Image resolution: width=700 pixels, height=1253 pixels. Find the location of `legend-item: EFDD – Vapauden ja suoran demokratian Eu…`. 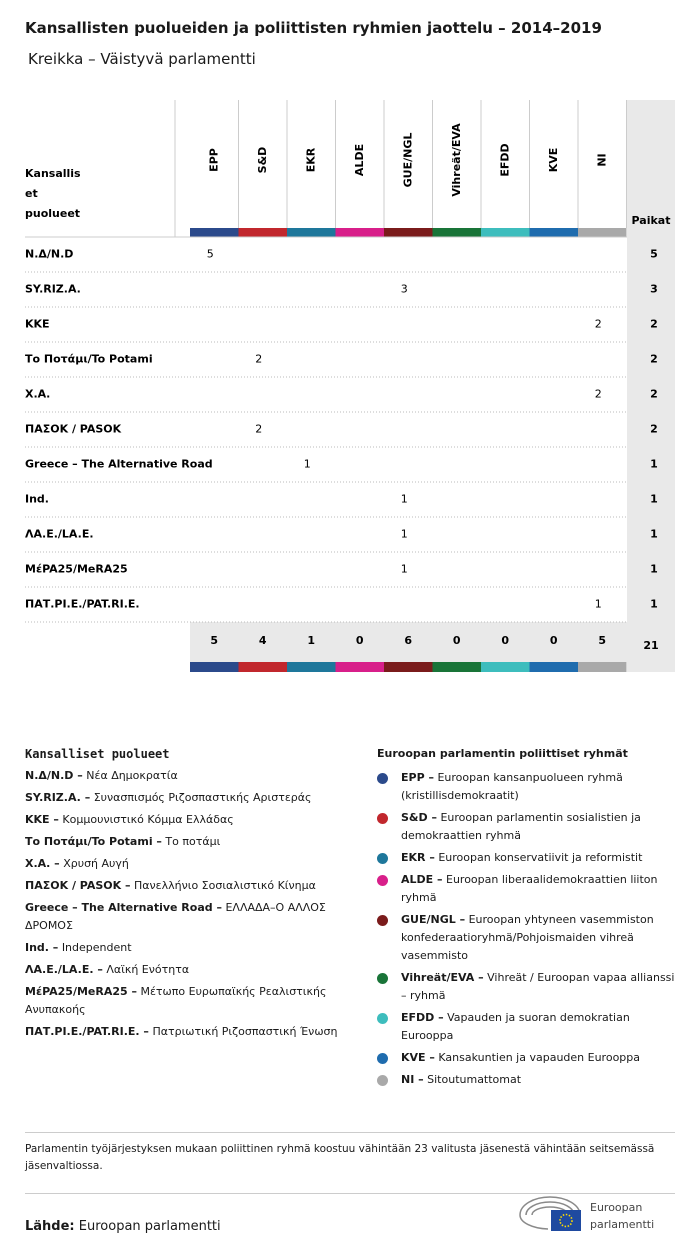

legend-item: EFDD – Vapauden ja suoran demokratian Eu… is located at coordinates (527, 1027).